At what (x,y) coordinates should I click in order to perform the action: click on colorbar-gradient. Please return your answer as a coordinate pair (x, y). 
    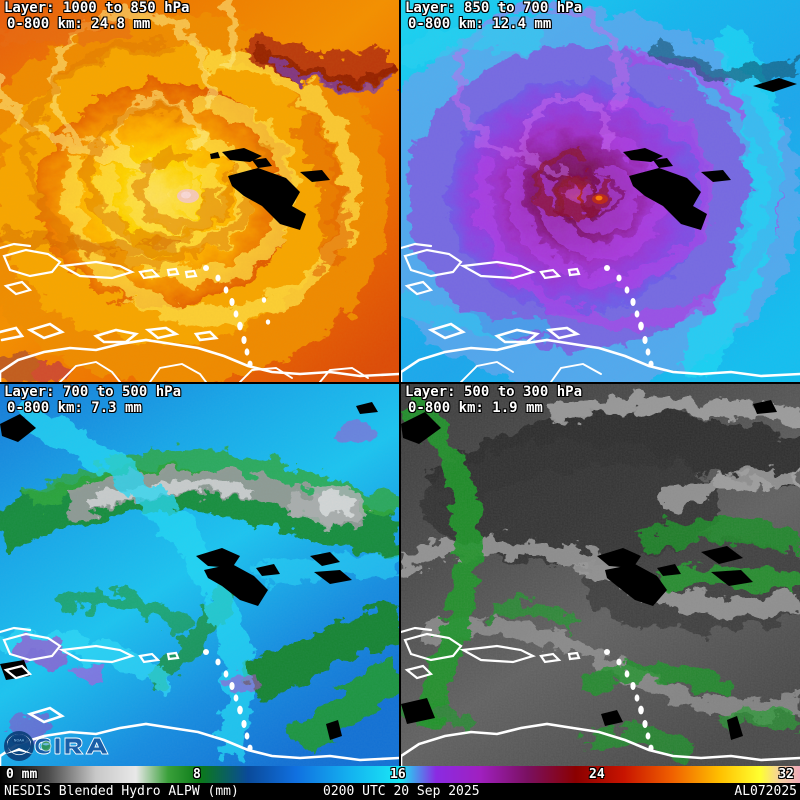
    Looking at the image, I should click on (400, 774).